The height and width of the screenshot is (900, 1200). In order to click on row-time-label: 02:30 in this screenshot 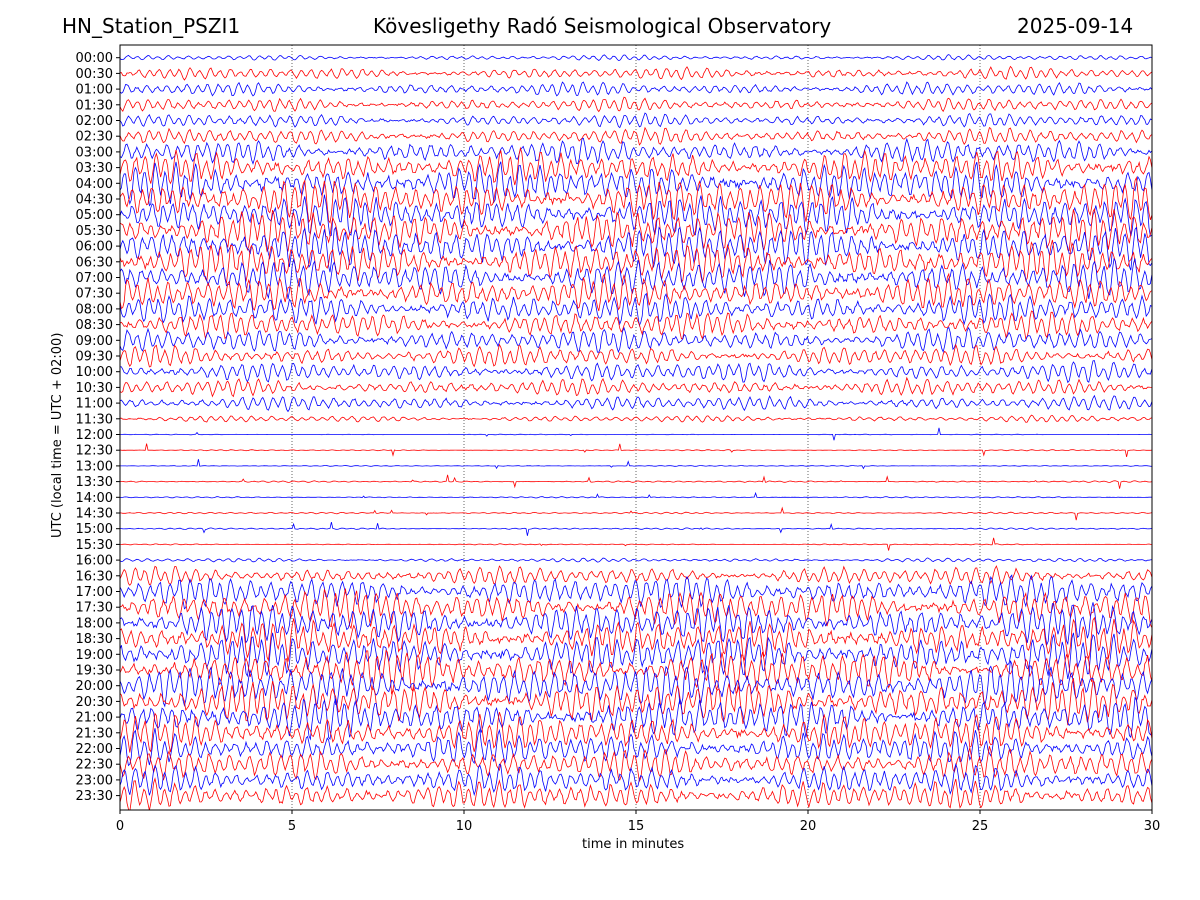, I will do `click(94, 137)`.